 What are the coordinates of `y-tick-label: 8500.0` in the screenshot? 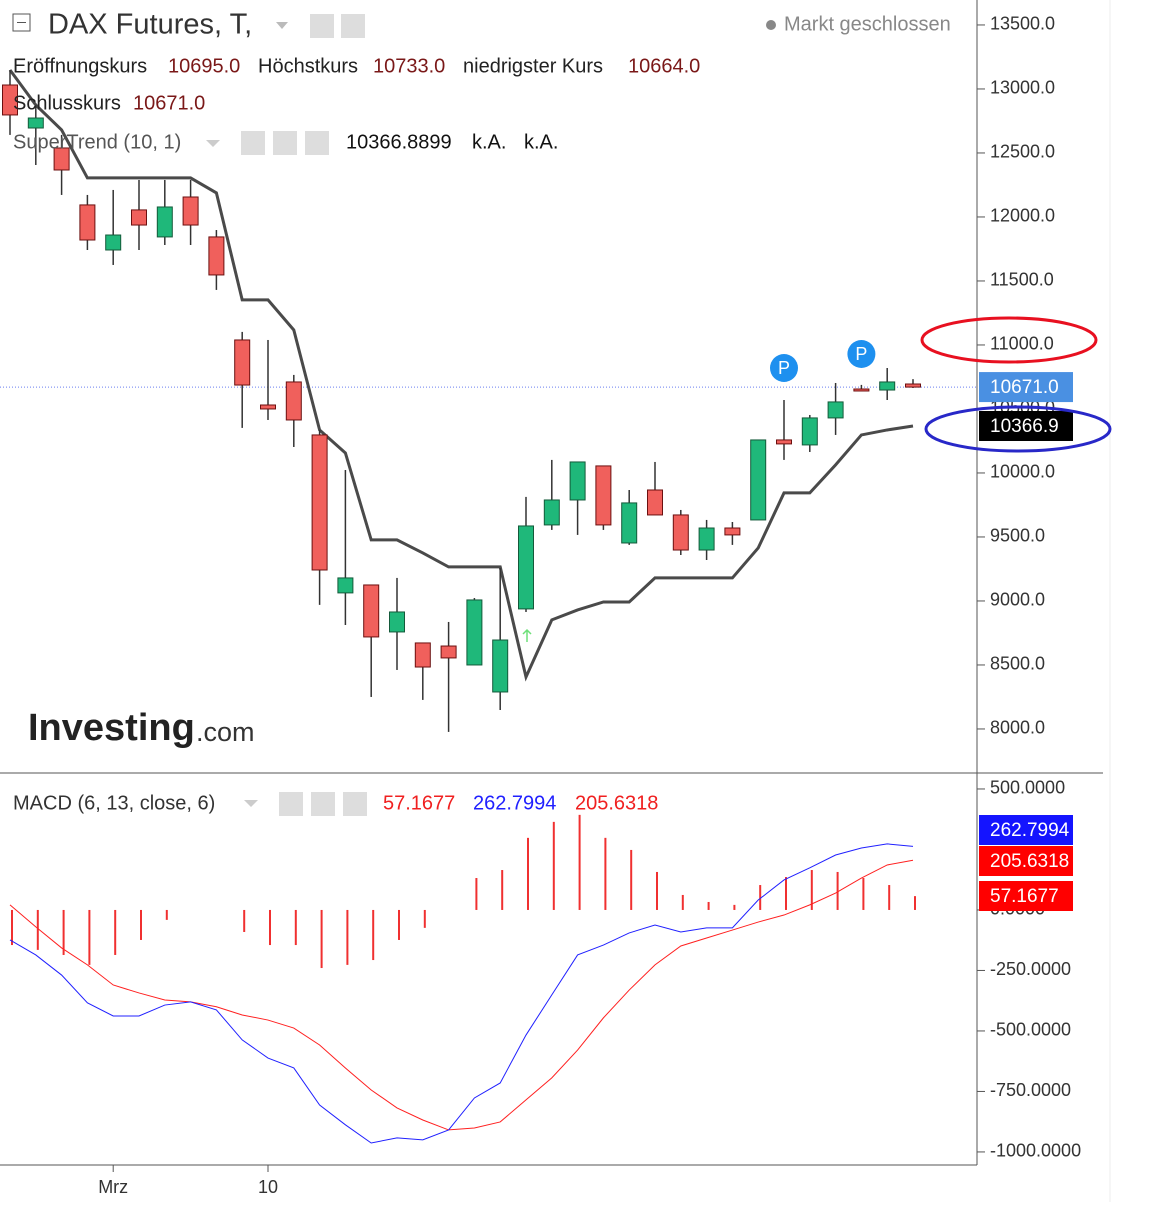 It's located at (1017, 664).